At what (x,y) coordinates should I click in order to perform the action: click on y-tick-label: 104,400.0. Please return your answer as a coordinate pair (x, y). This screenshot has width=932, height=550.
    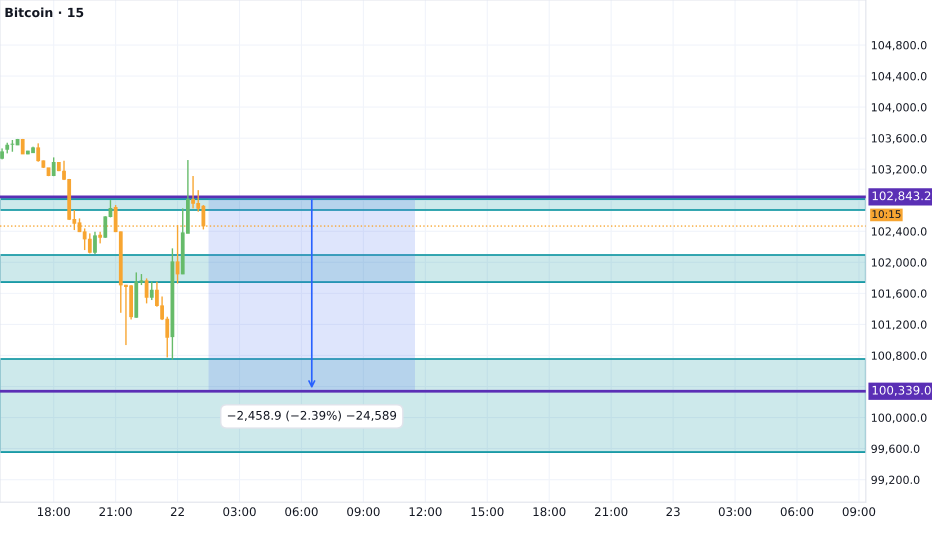
    Looking at the image, I should click on (899, 77).